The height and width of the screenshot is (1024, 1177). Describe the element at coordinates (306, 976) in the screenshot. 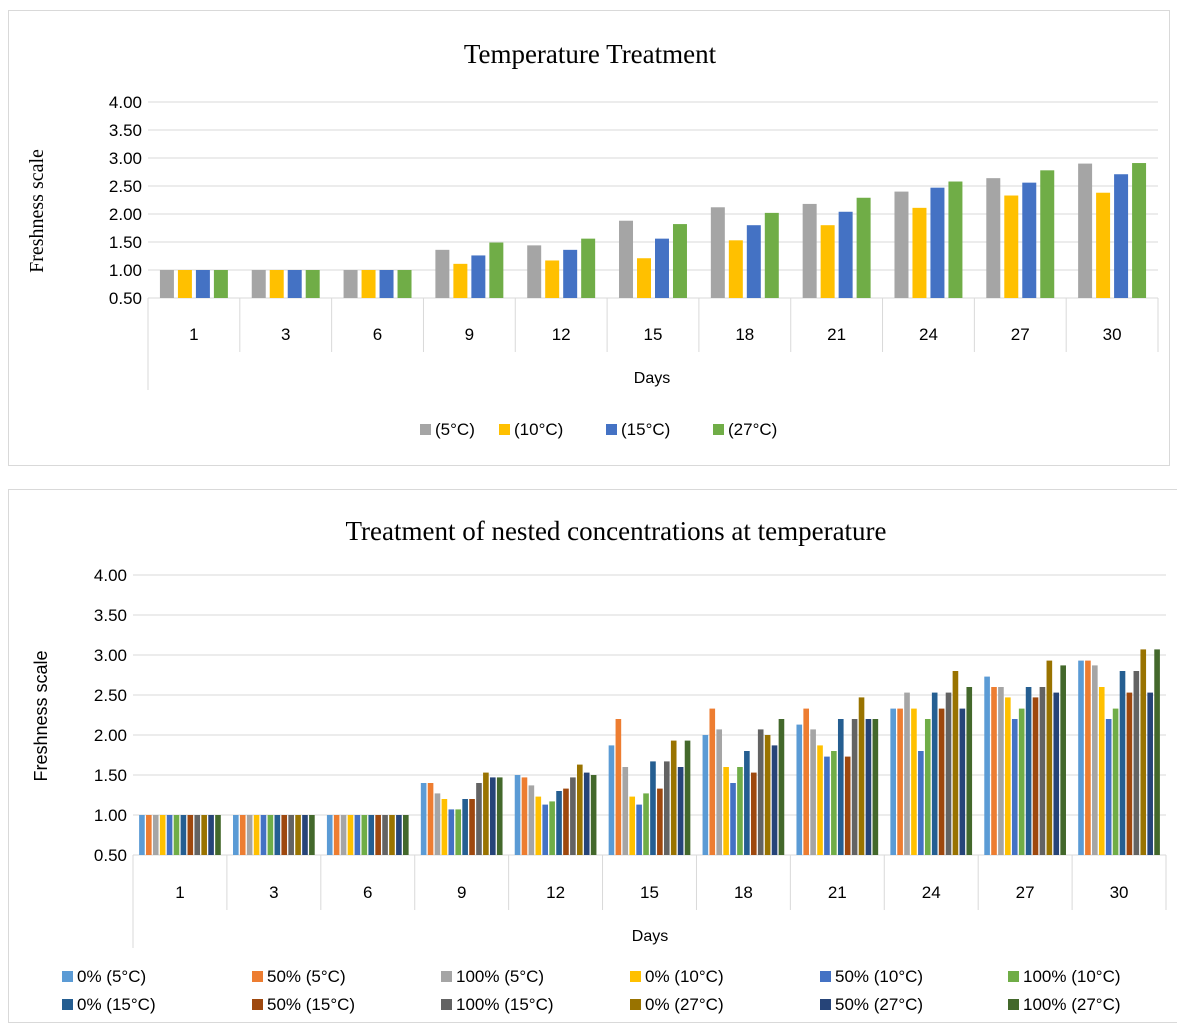

I see `legend-label: 50% (5°C)` at that location.